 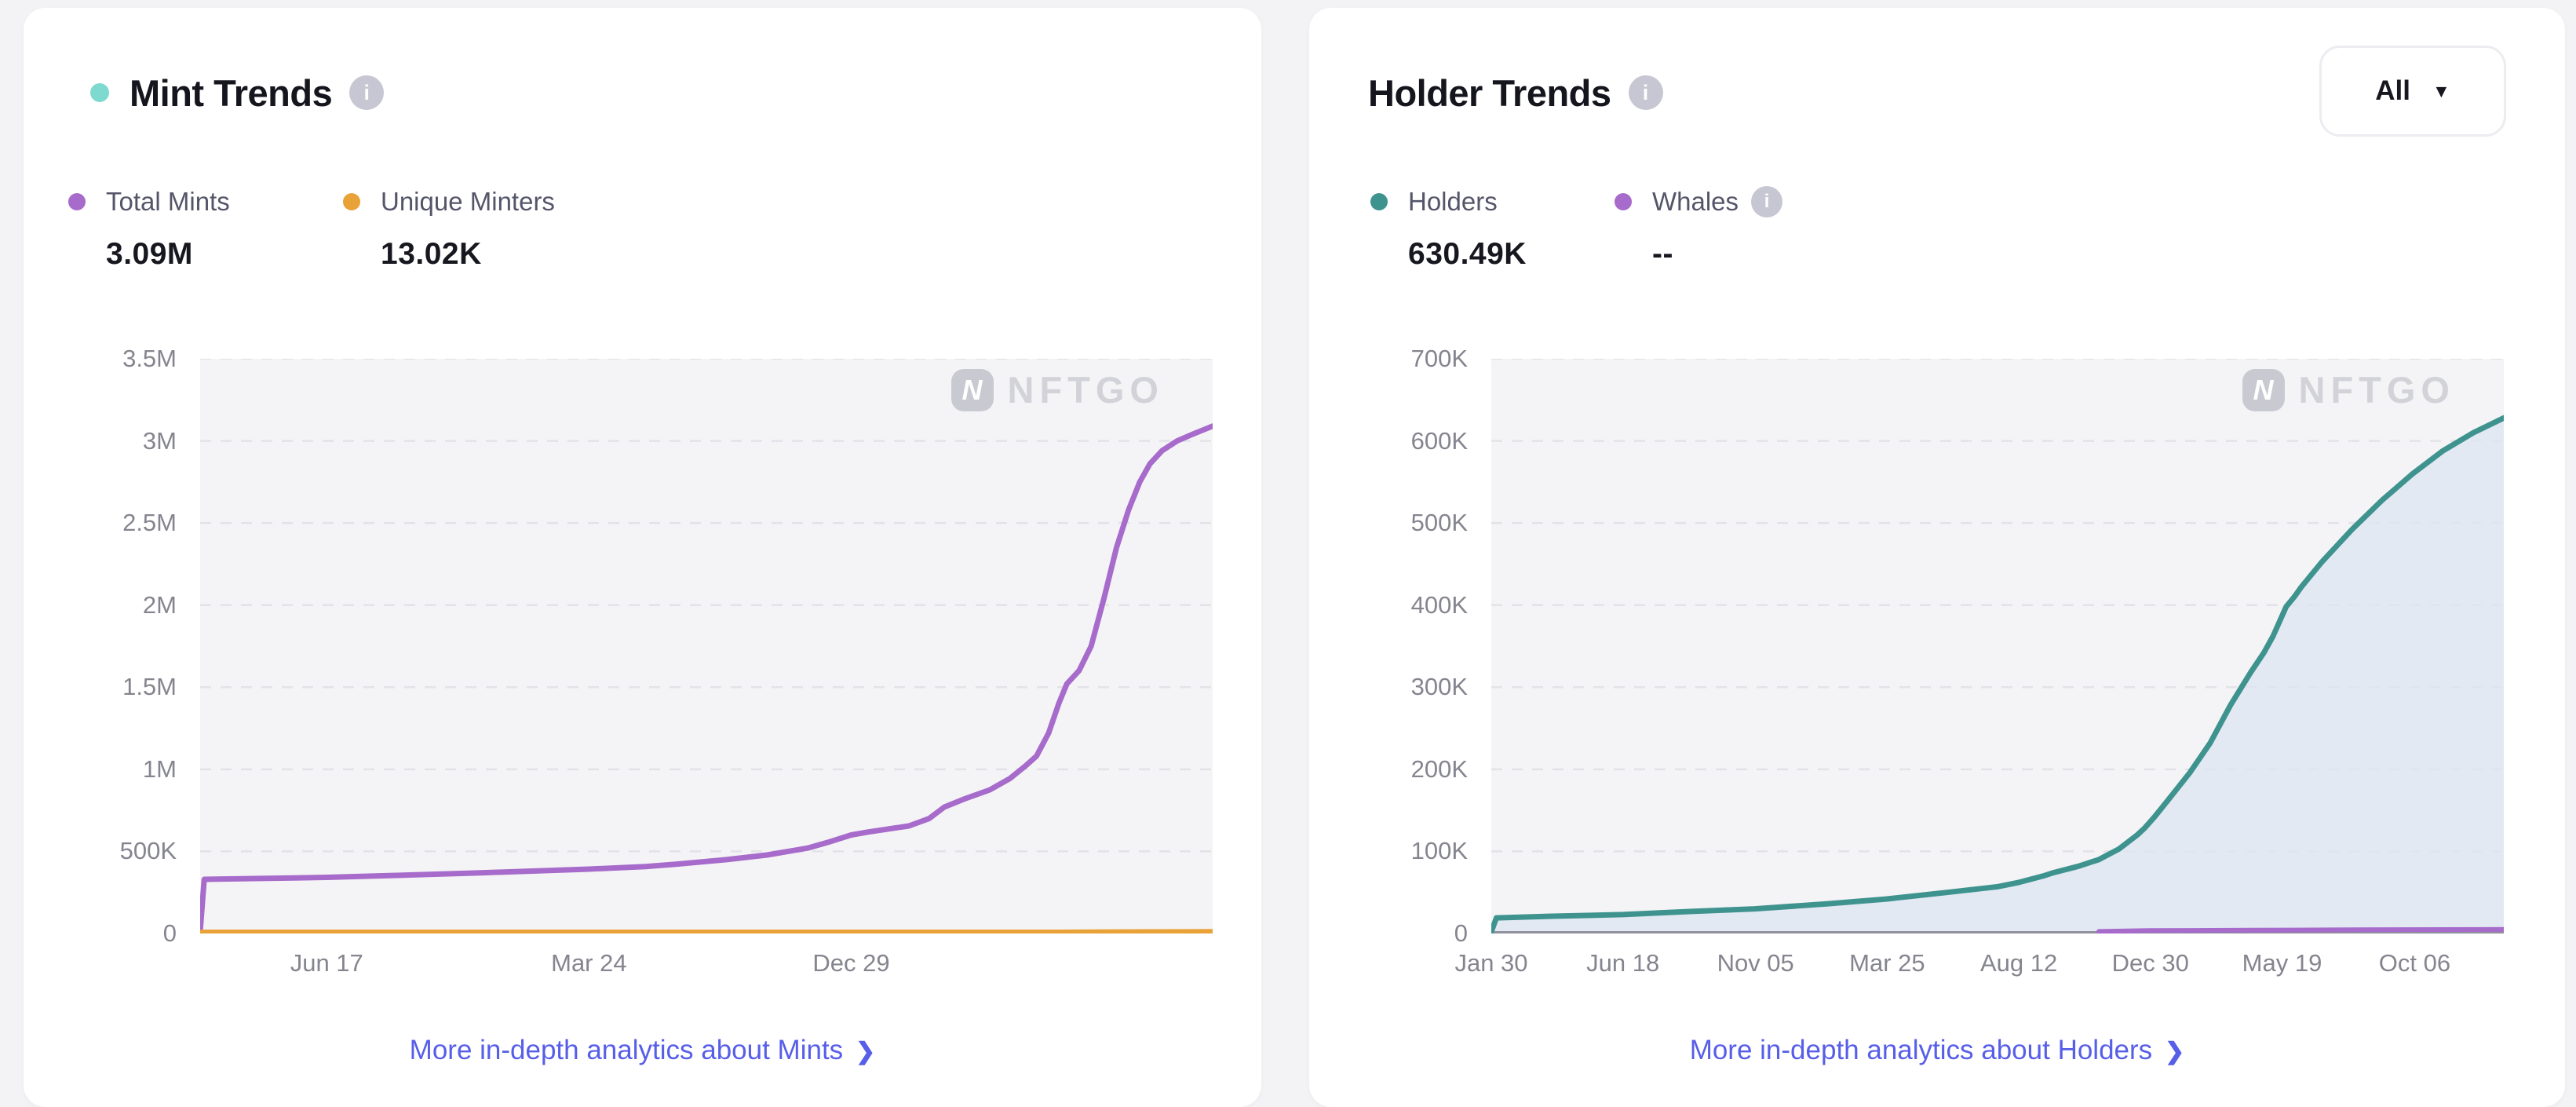 I want to click on legend-label: Whales, so click(x=1695, y=201).